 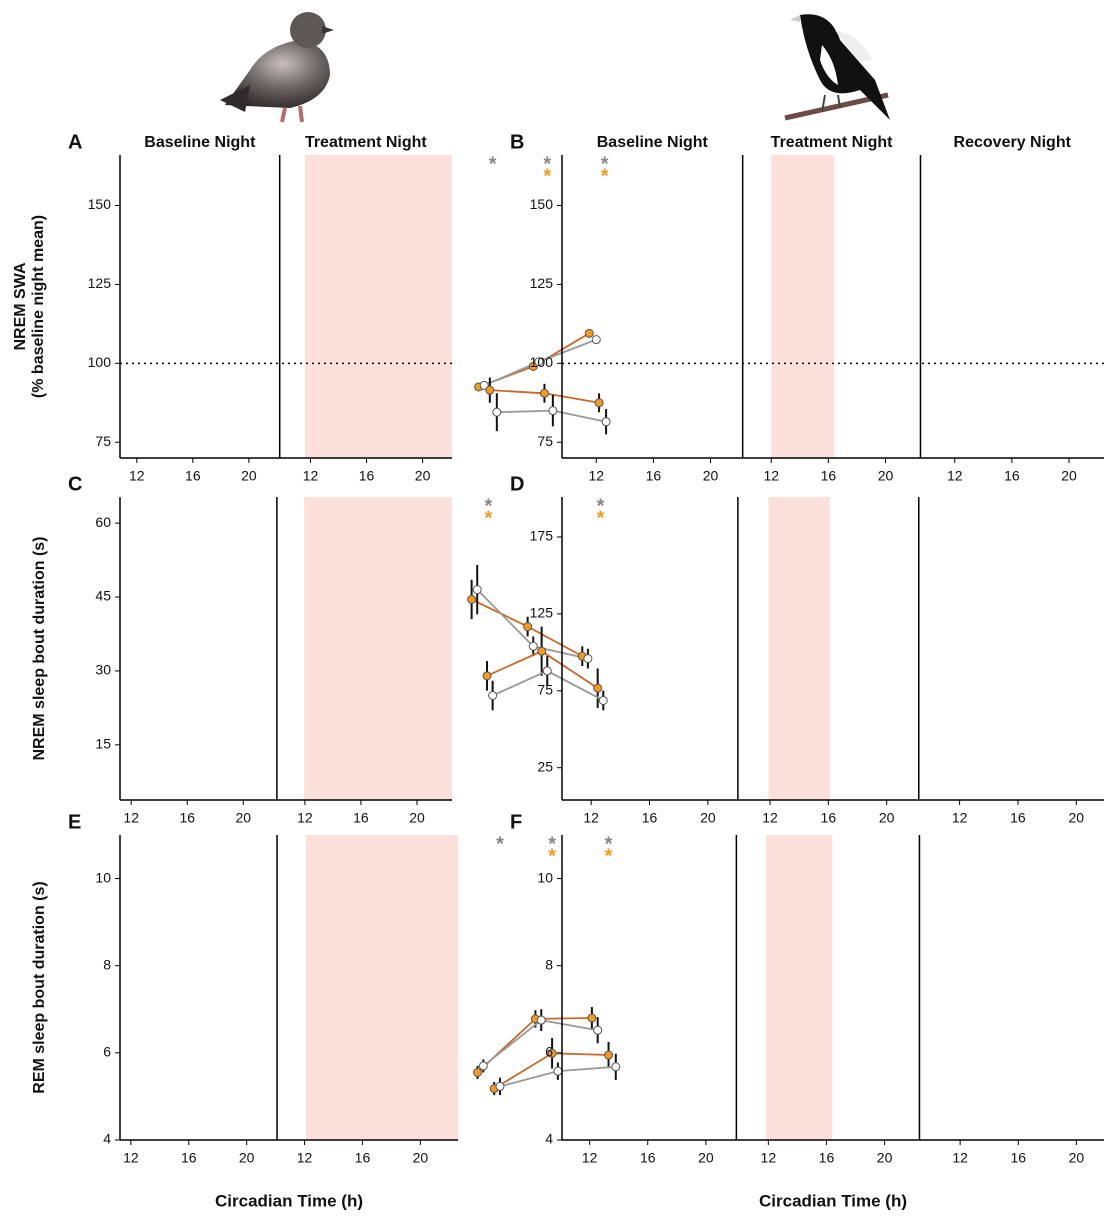 What do you see at coordinates (74, 822) in the screenshot?
I see `panel-label: E` at bounding box center [74, 822].